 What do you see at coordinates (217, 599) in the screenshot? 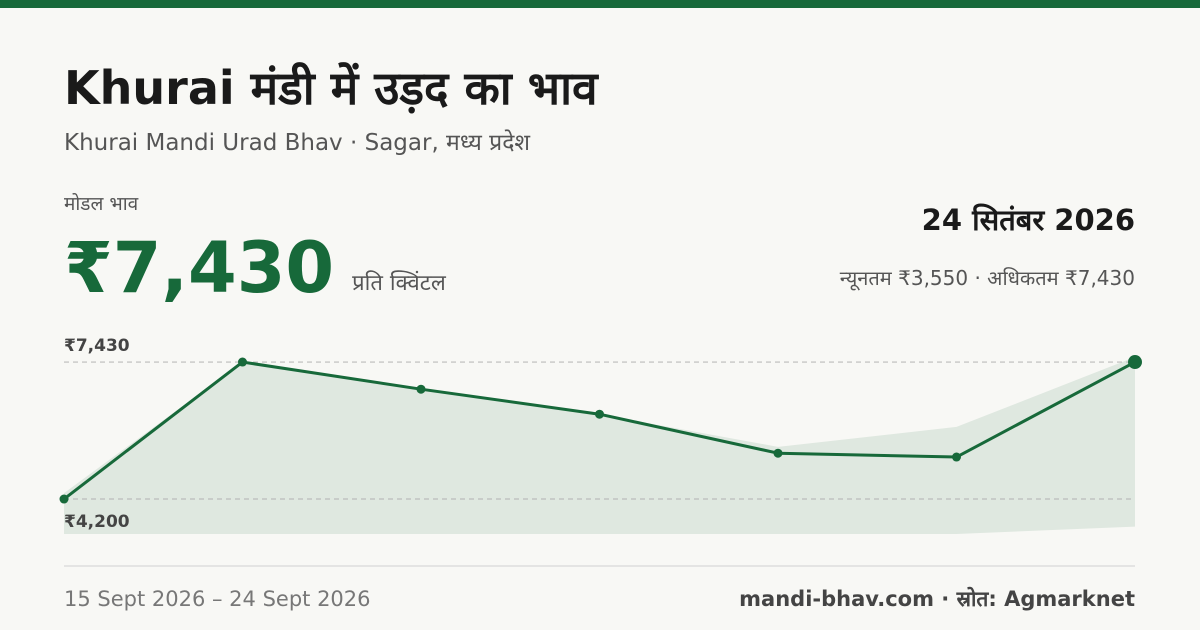
I see `date-range: 15 Sept 2026 – 24 Sept 2026` at bounding box center [217, 599].